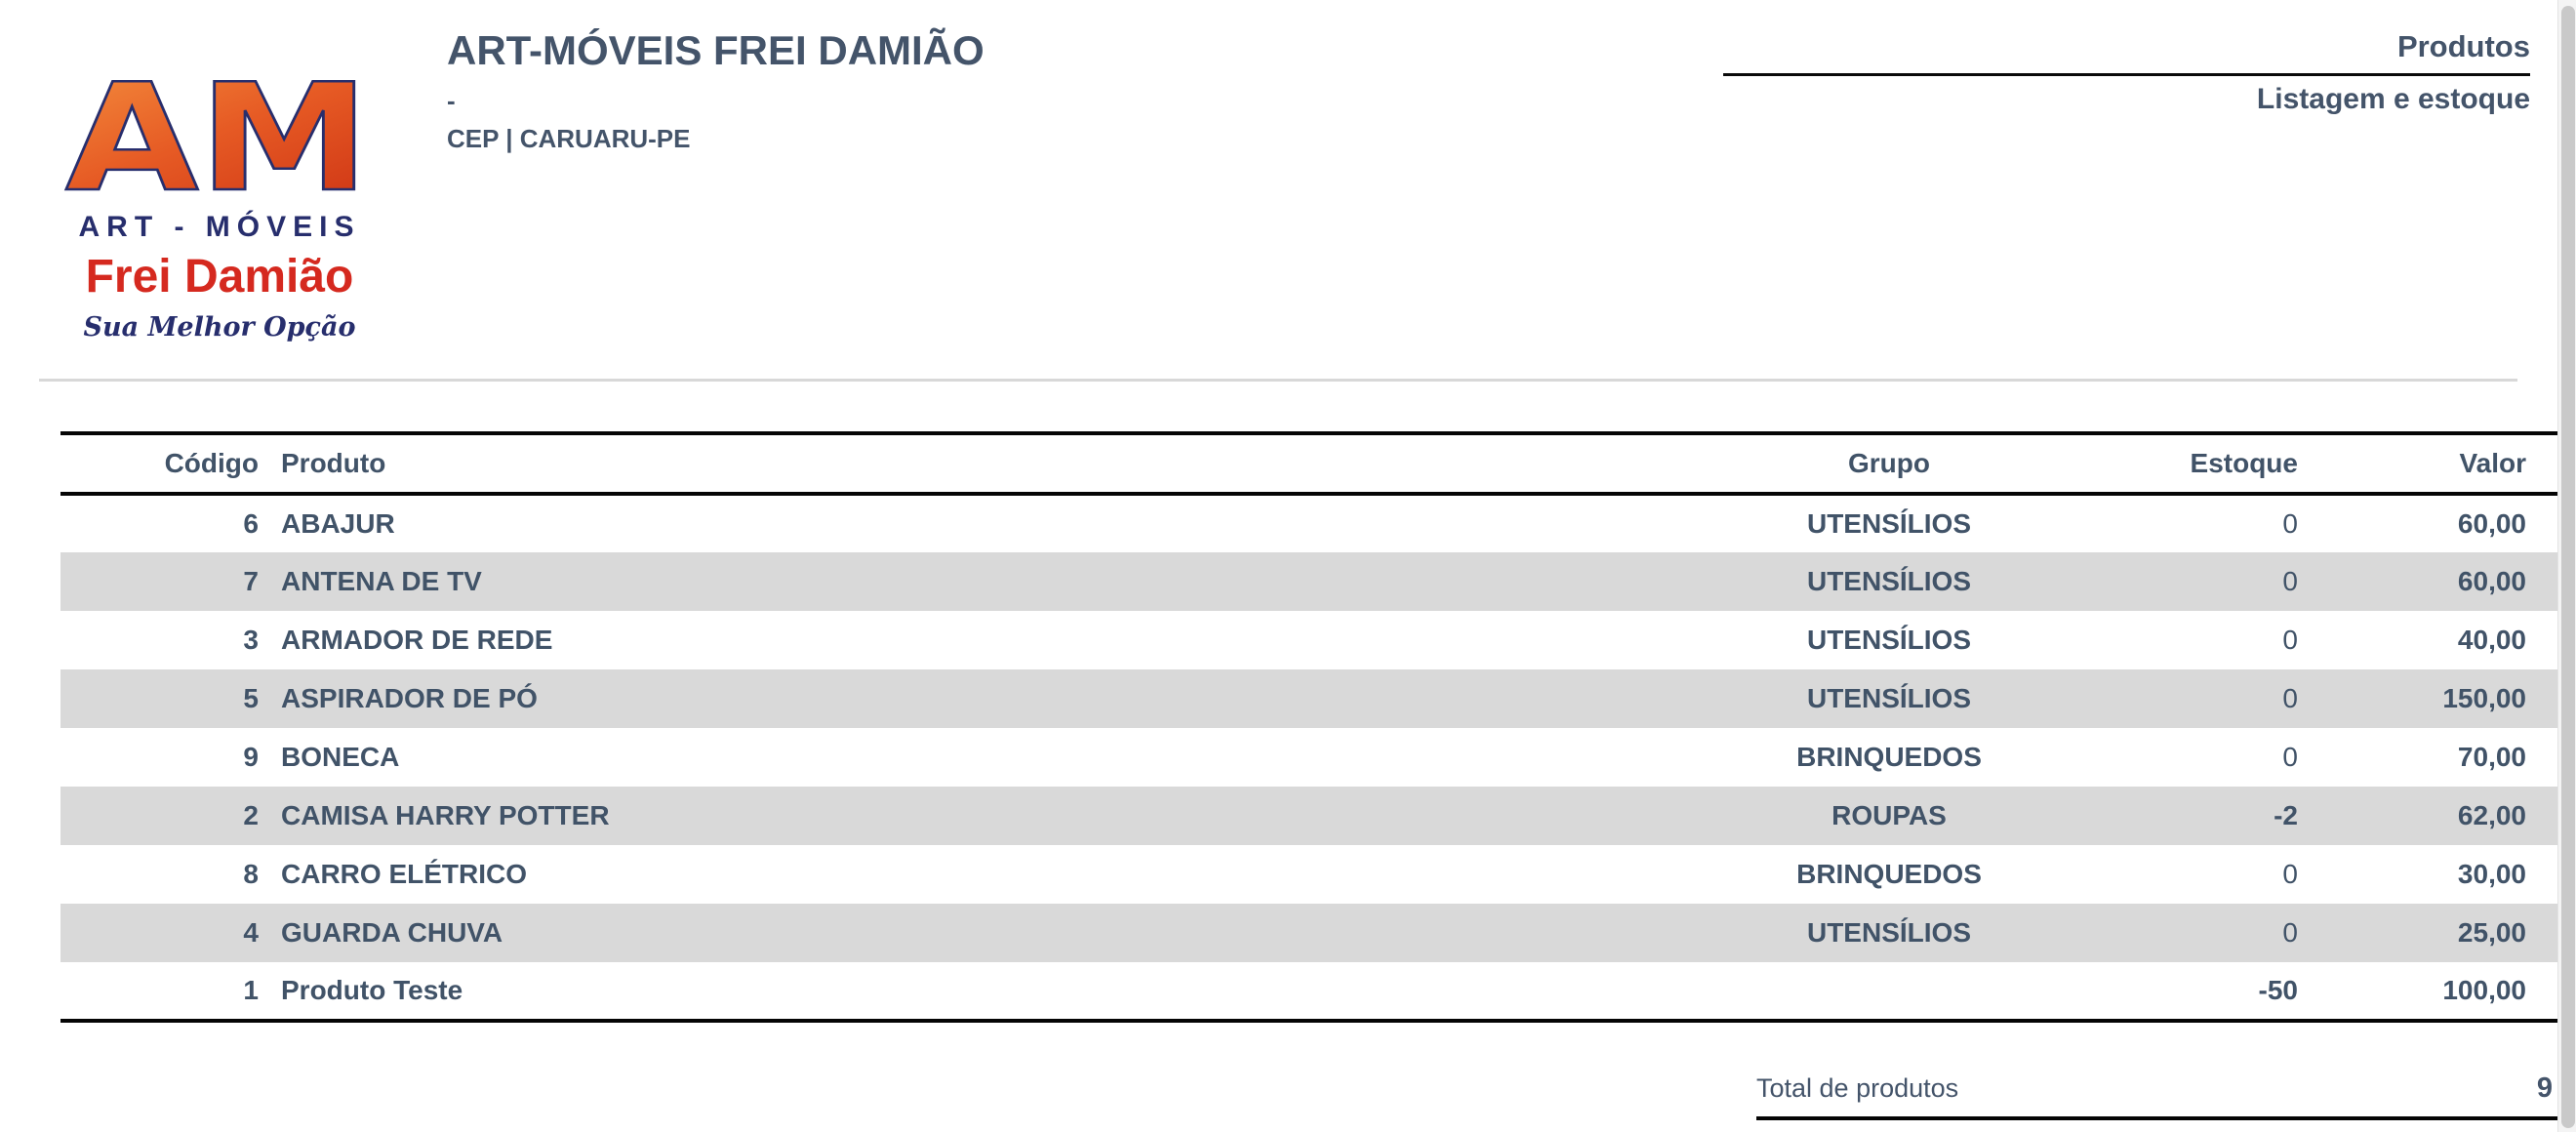 The height and width of the screenshot is (1132, 2576). I want to click on table-row: 5 ASPIRADOR DE PÓ UTENSÍLIOS 0 150,00, so click(1310, 698).